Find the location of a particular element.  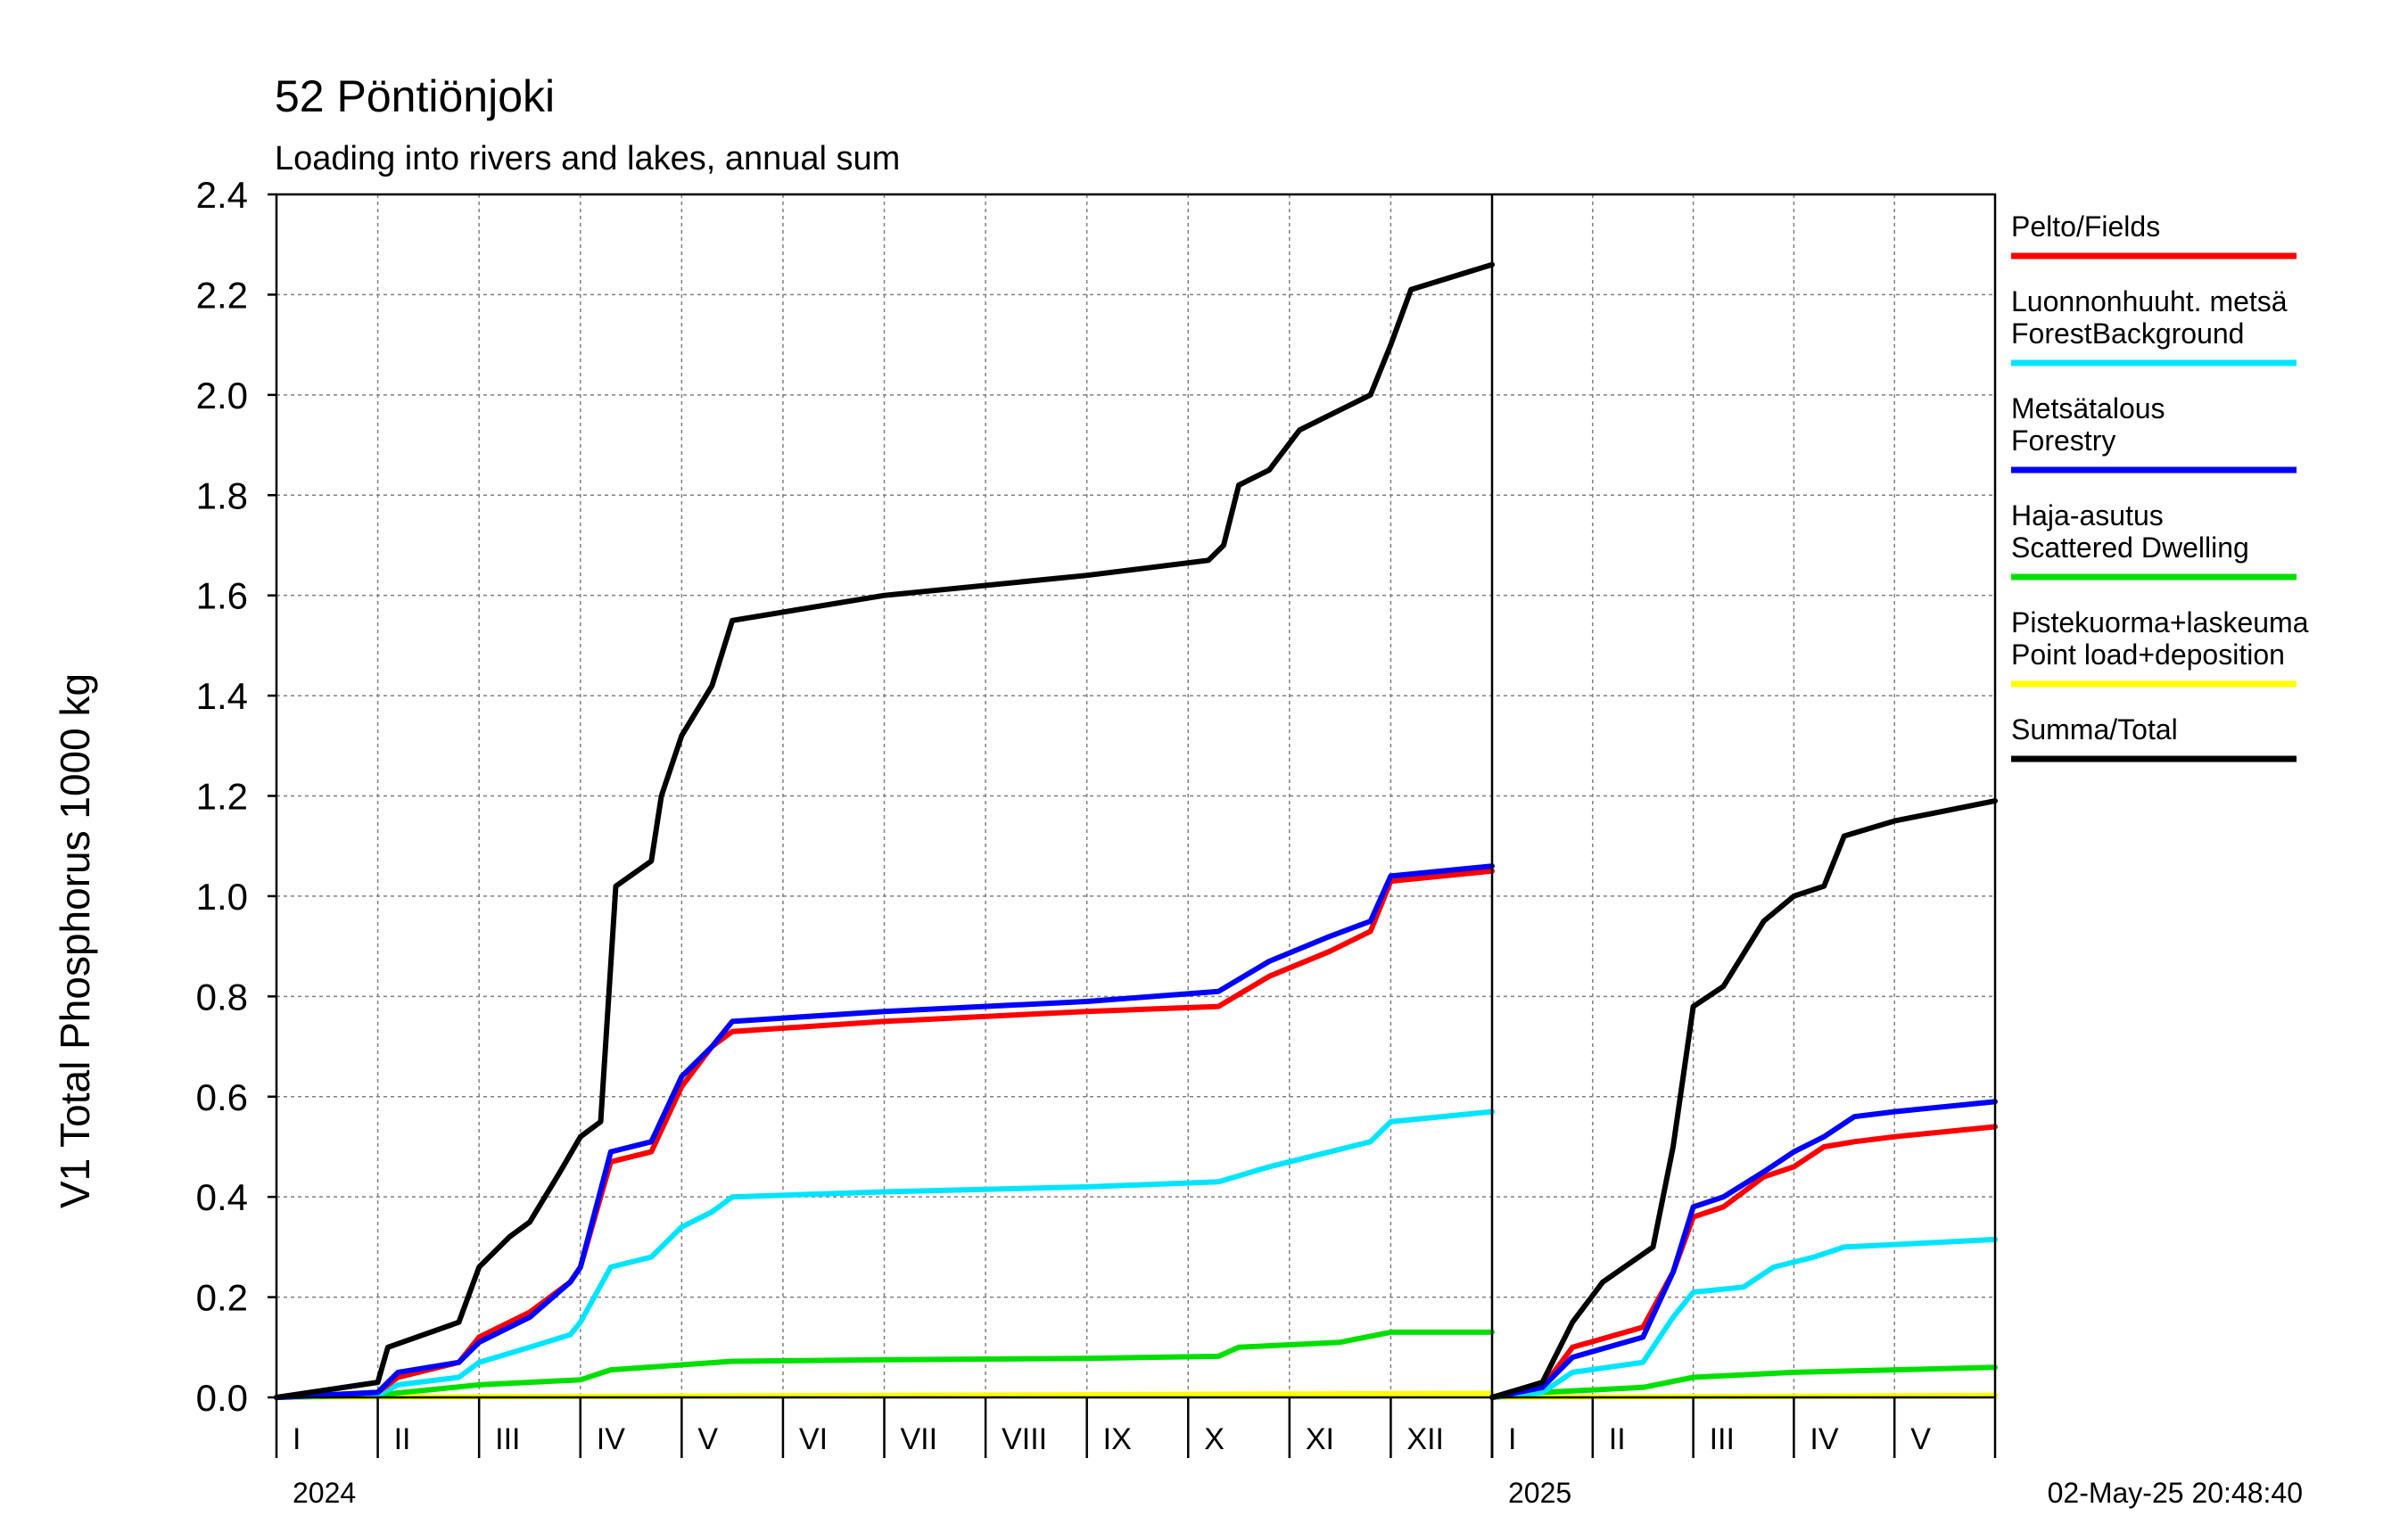

legend-label: Pelto/Fields is located at coordinates (2085, 226).